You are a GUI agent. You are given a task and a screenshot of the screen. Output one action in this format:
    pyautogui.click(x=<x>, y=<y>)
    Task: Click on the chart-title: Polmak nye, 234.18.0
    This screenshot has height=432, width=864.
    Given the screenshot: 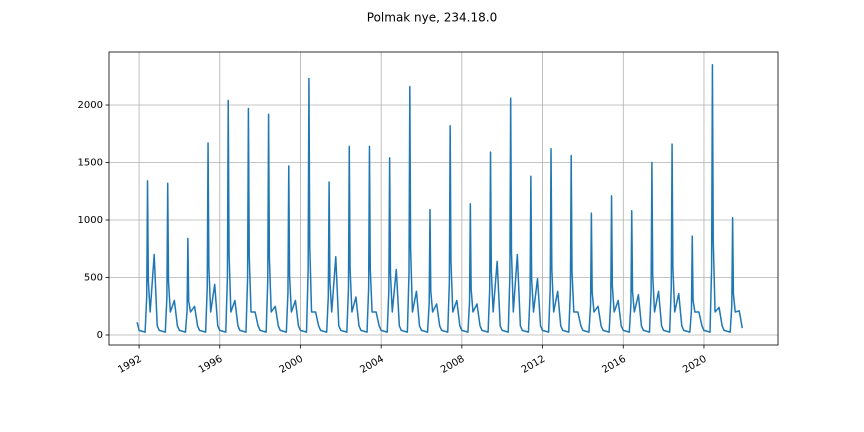 What is the action you would take?
    pyautogui.click(x=432, y=18)
    